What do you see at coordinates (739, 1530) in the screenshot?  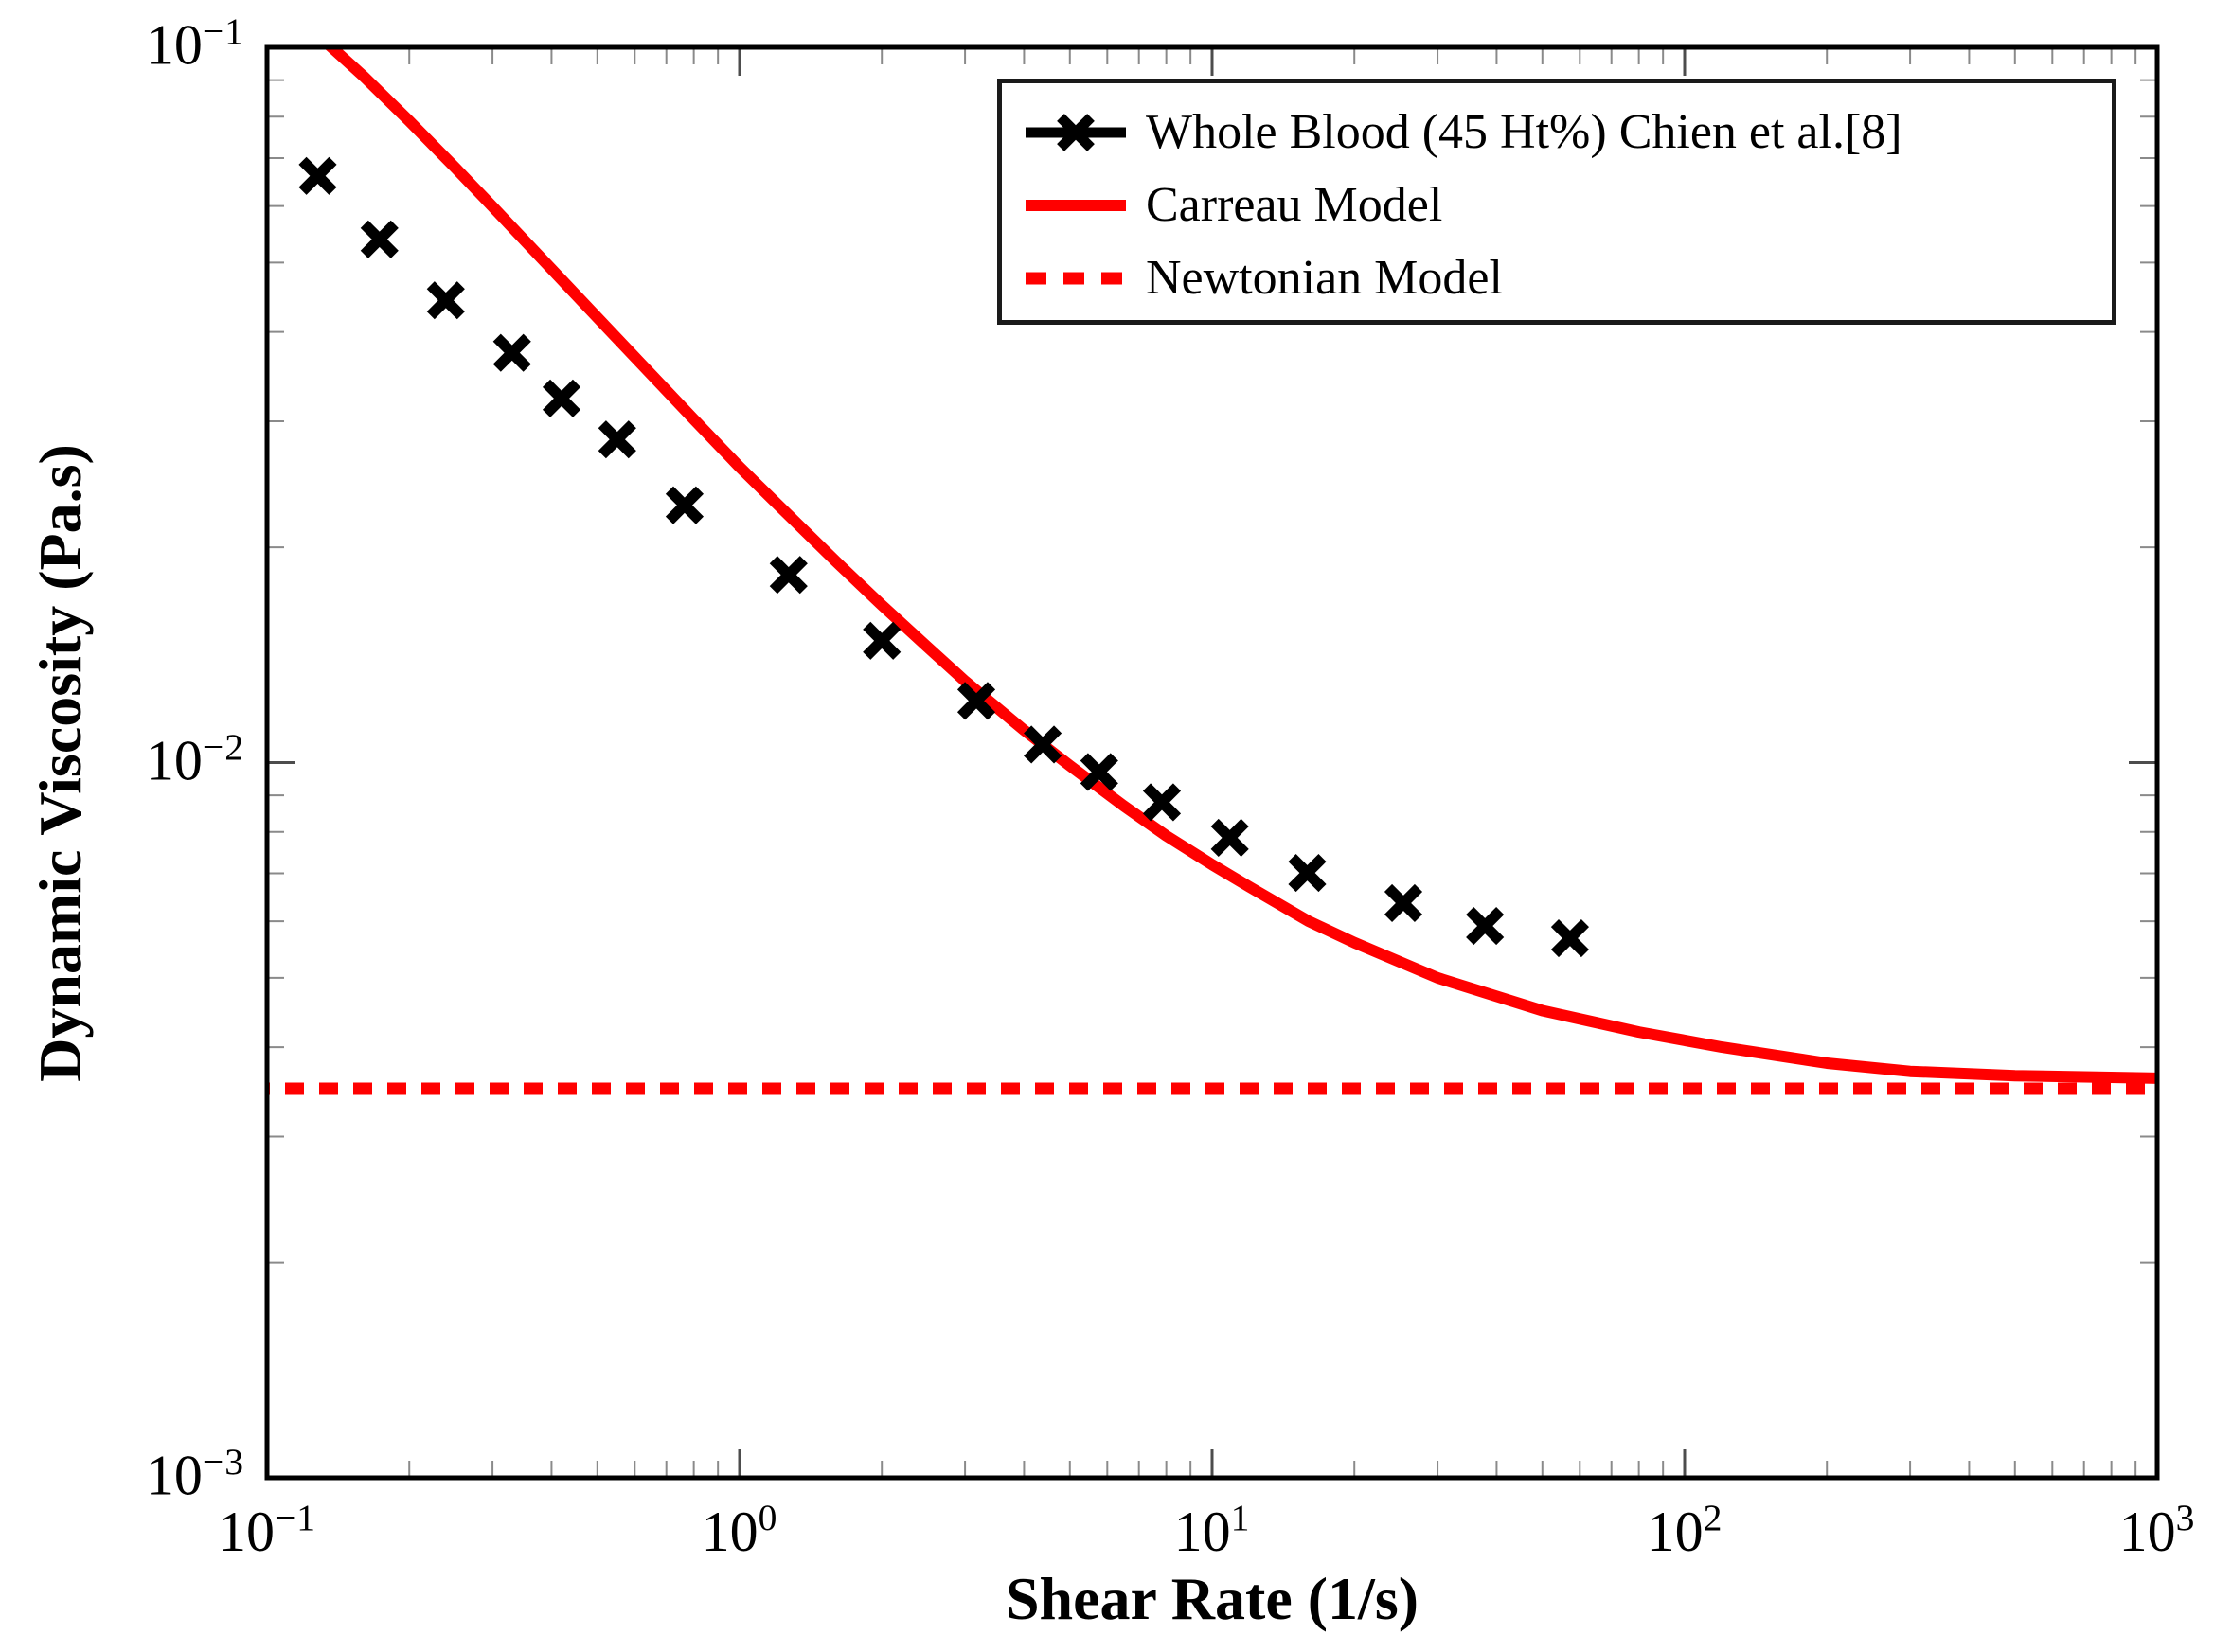 I see `x-tick-label: 10⁰` at bounding box center [739, 1530].